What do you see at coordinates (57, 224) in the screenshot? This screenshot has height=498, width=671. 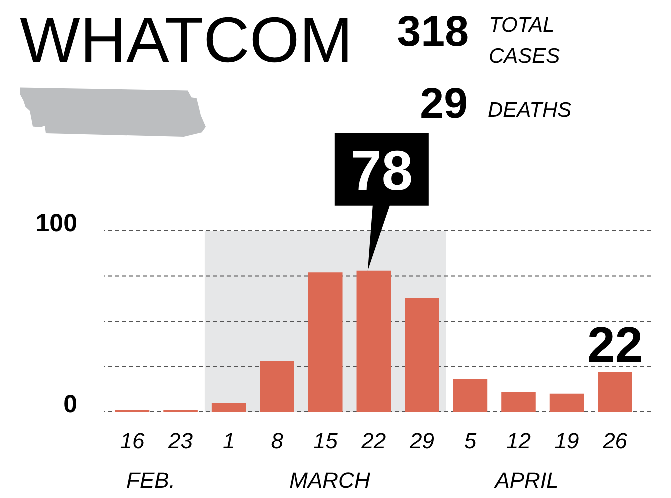 I see `y-tick-label: 100` at bounding box center [57, 224].